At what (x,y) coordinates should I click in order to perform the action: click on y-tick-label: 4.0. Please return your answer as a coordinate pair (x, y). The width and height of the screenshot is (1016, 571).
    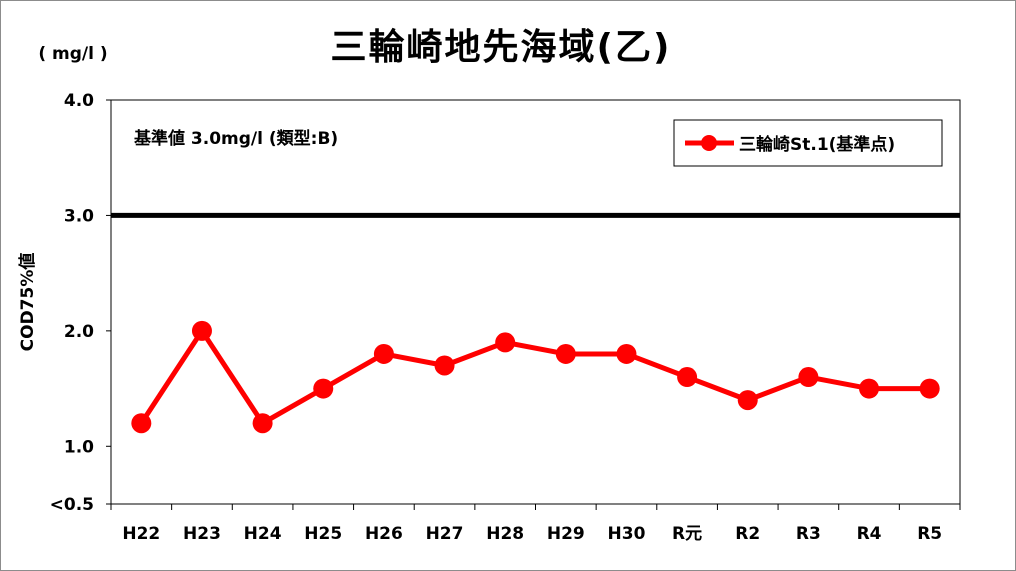
    Looking at the image, I should click on (79, 101).